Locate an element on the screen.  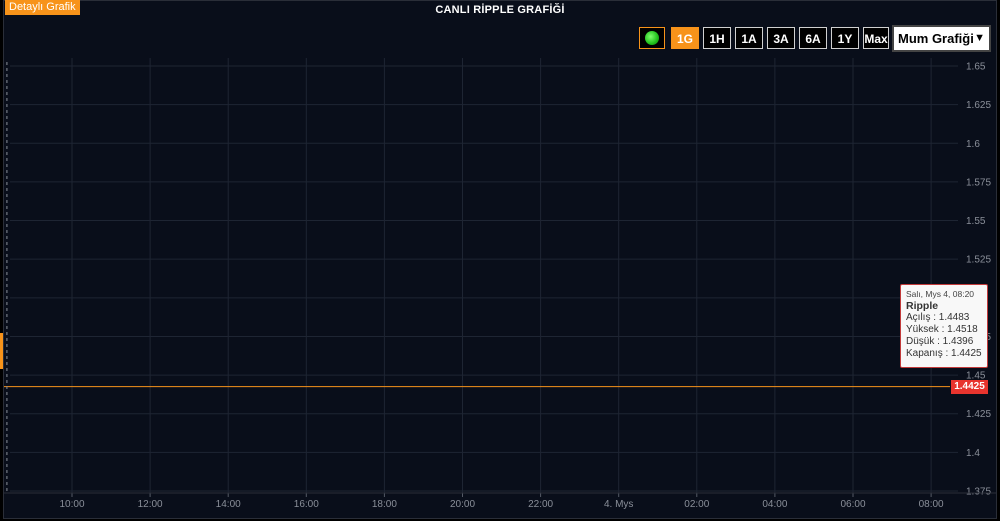
live-dot-icon is located at coordinates (652, 38).